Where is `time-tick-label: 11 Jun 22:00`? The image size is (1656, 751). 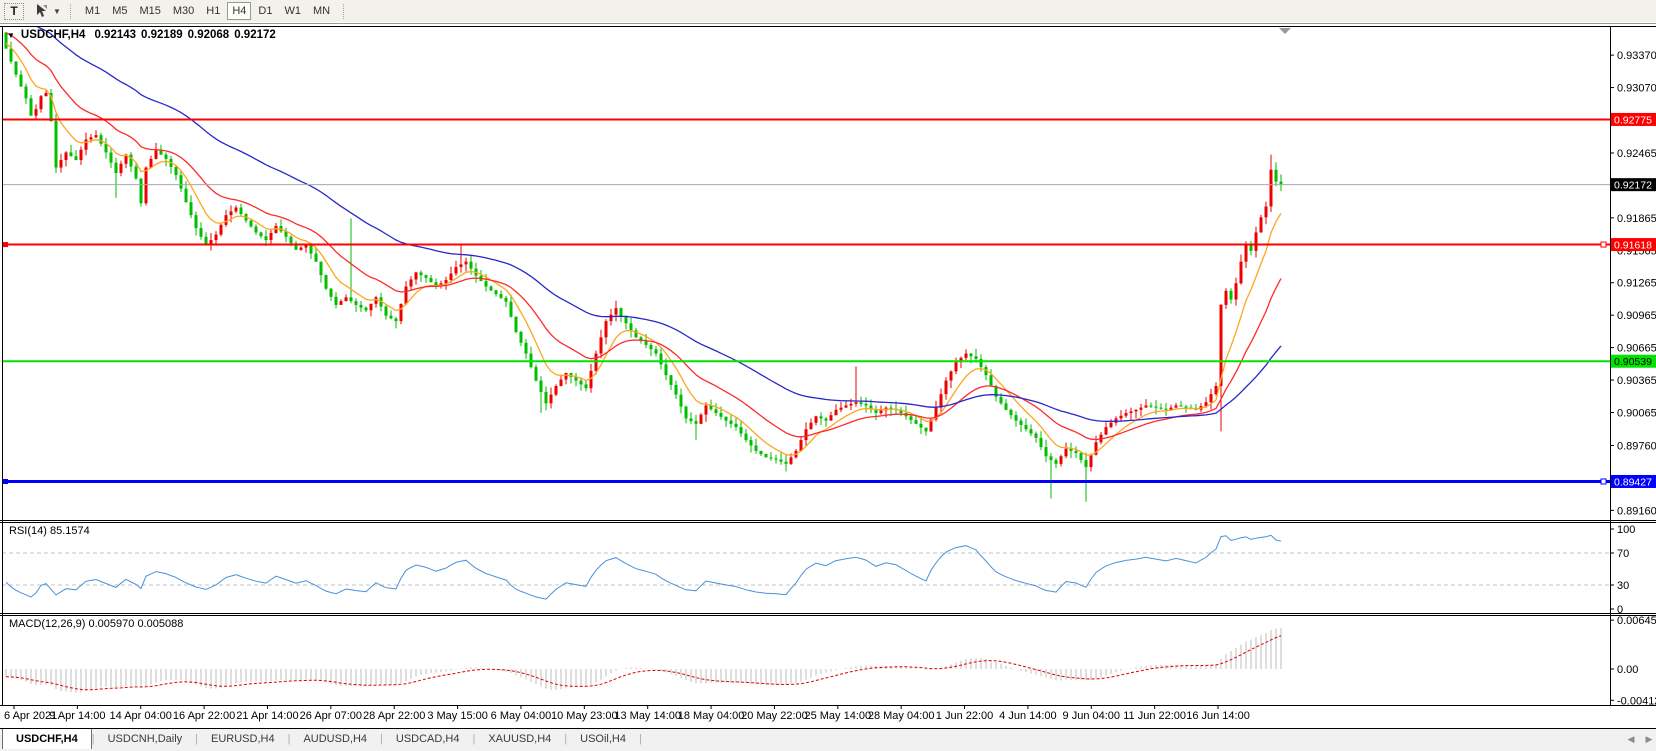 time-tick-label: 11 Jun 22:00 is located at coordinates (1154, 716).